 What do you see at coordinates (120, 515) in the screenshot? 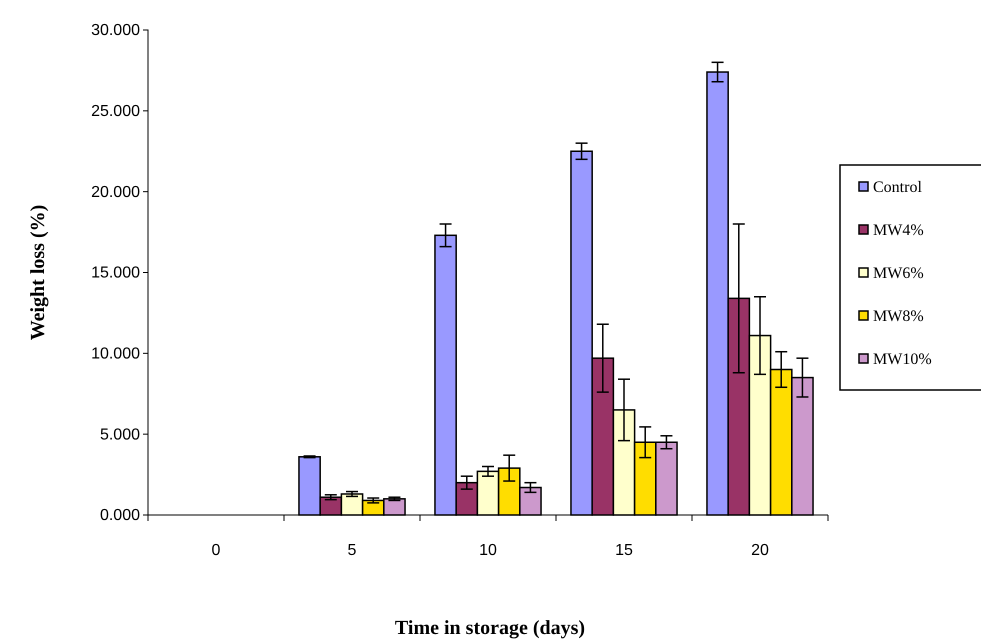
I see `y-tick-label: 0.000` at bounding box center [120, 515].